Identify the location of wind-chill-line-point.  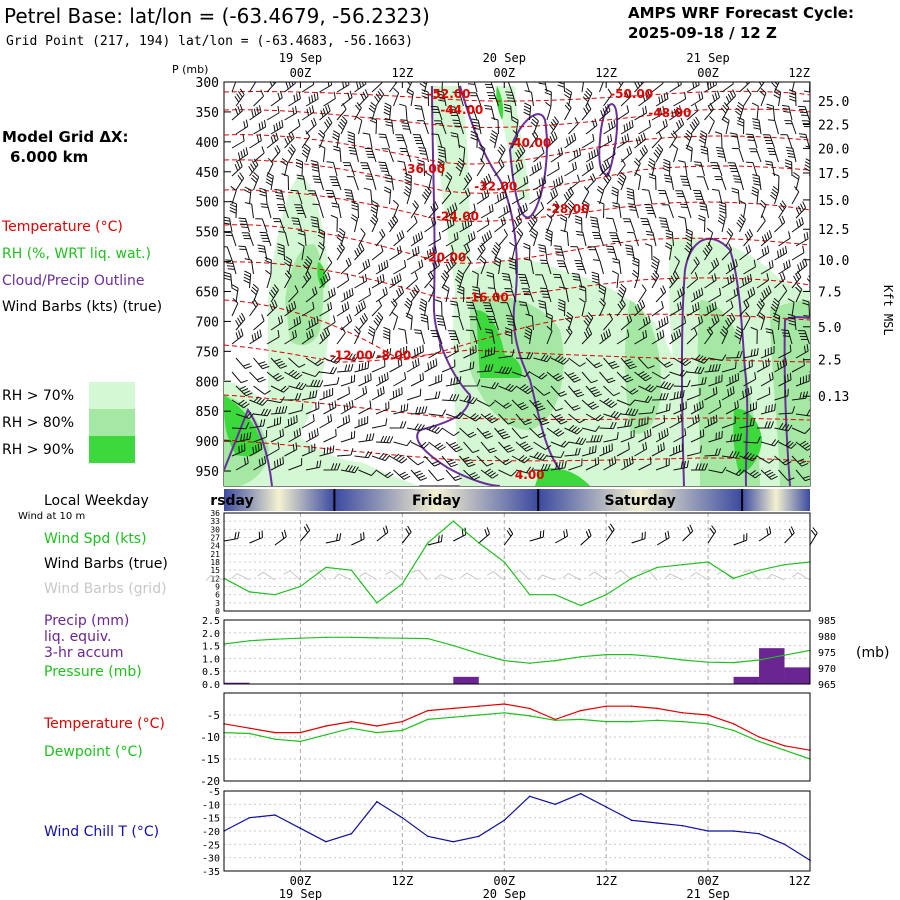
(326, 841).